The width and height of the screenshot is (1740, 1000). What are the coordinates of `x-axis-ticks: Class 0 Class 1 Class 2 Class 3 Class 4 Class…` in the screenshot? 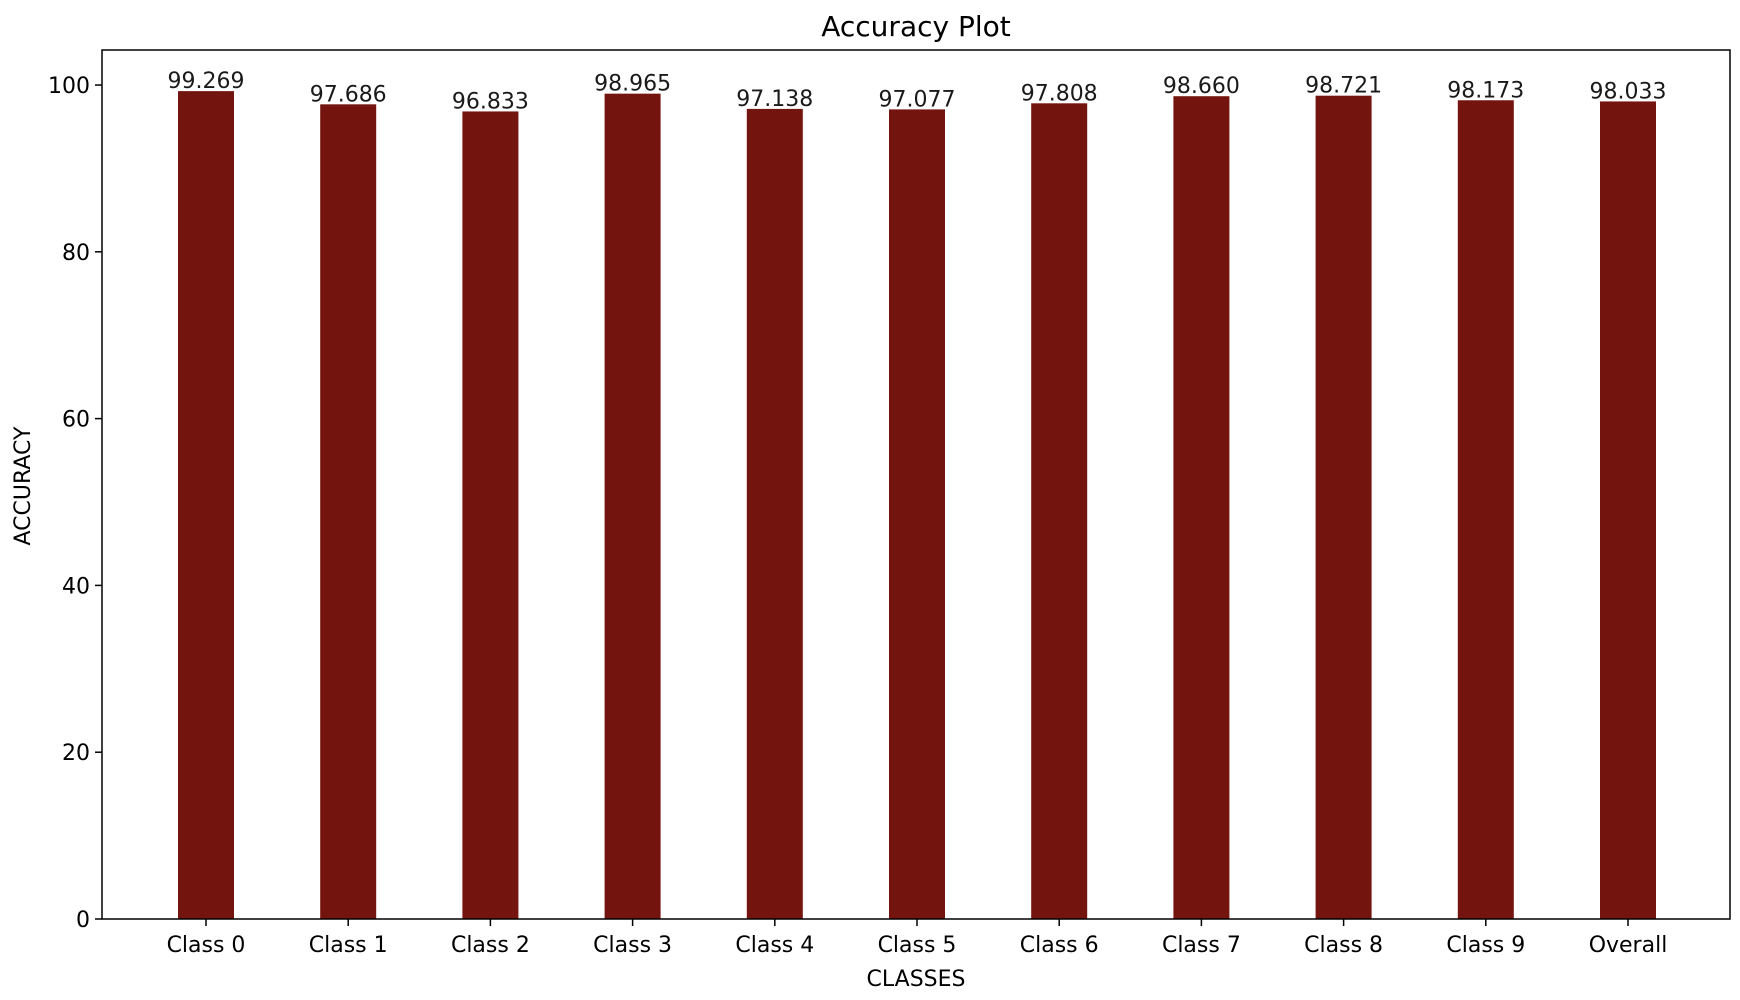 It's located at (917, 938).